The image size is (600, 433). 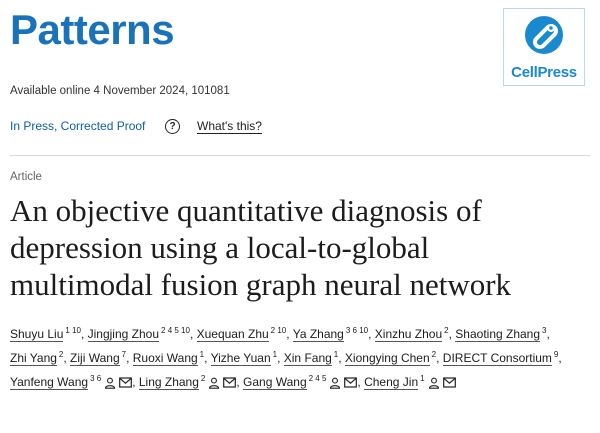 I want to click on author-name: Yanfeng Wang, so click(x=49, y=382).